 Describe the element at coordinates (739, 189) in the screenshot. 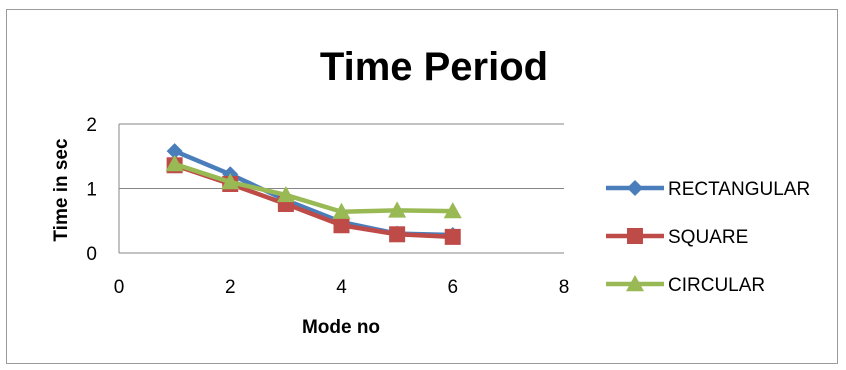

I see `legend-label-rectangular: RECTANGULAR` at that location.